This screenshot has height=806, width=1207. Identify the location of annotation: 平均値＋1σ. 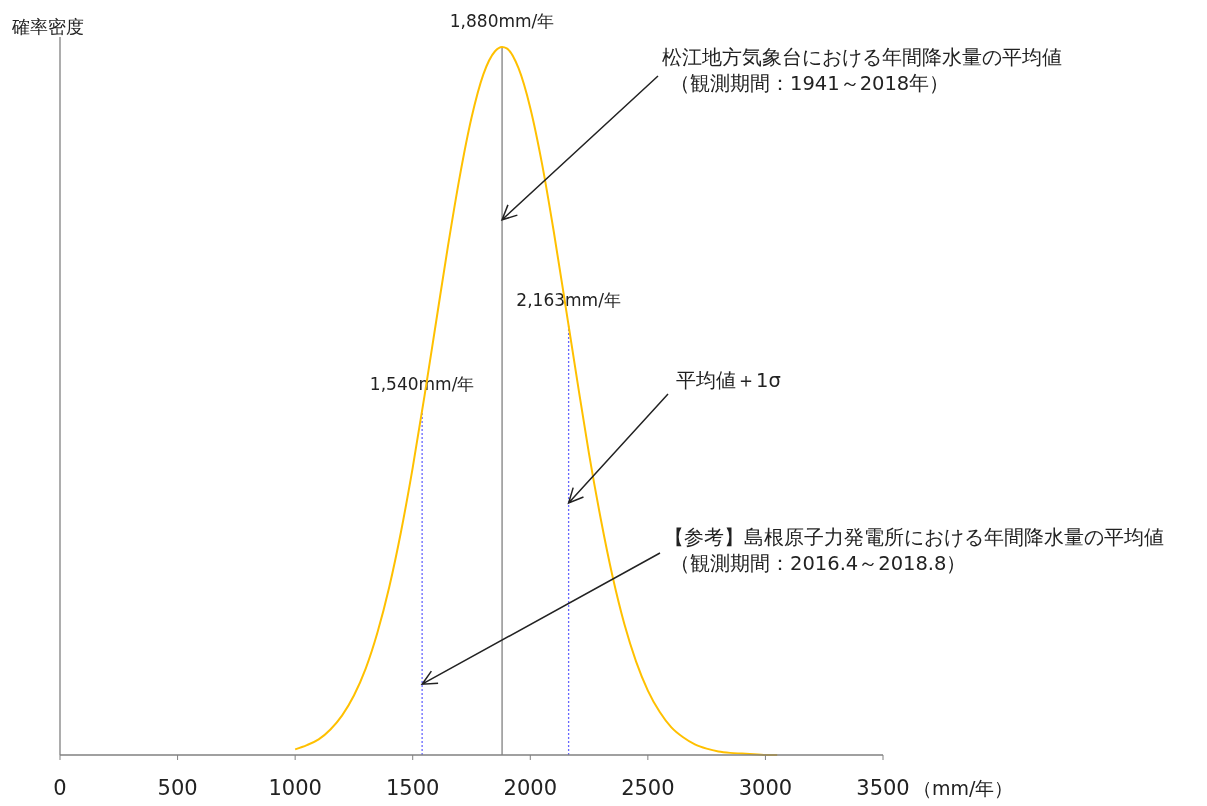
(728, 380).